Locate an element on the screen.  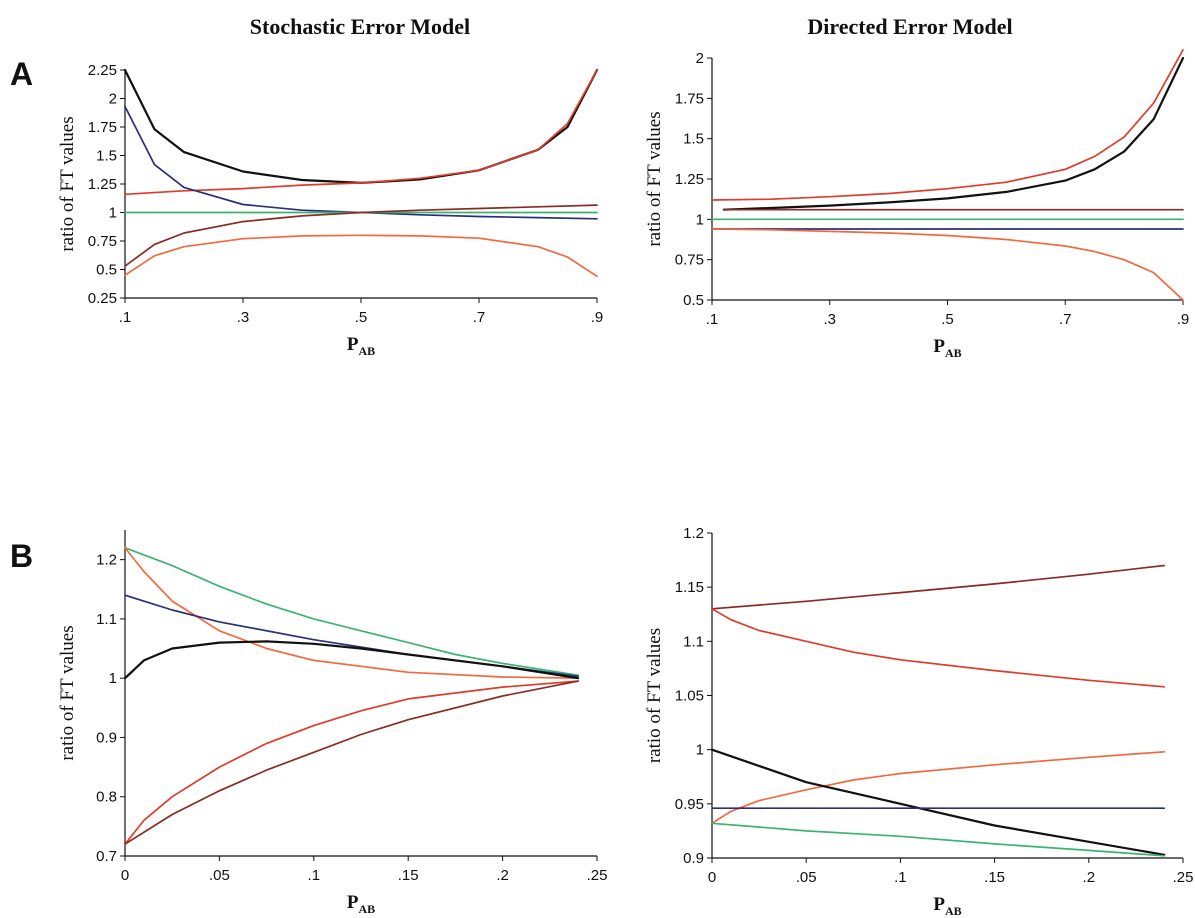
y-tick-label: 1.05 is located at coordinates (689, 696).